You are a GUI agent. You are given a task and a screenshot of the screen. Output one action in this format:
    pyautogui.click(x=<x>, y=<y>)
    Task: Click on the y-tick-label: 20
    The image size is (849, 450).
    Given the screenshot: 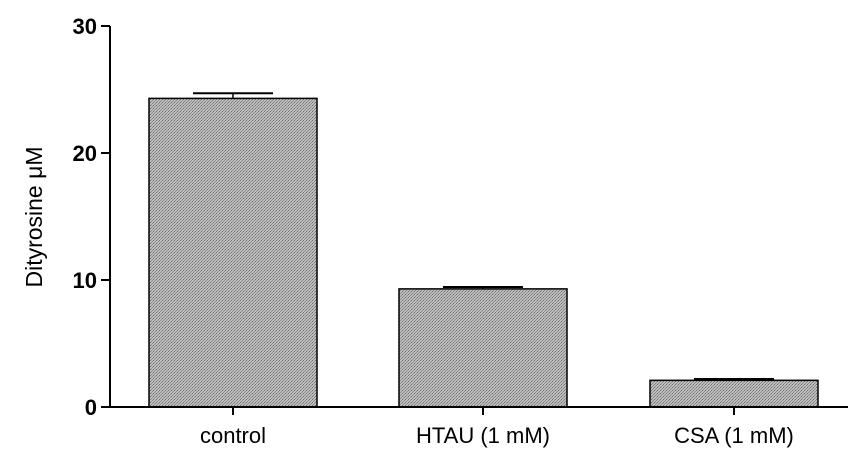 What is the action you would take?
    pyautogui.click(x=85, y=153)
    